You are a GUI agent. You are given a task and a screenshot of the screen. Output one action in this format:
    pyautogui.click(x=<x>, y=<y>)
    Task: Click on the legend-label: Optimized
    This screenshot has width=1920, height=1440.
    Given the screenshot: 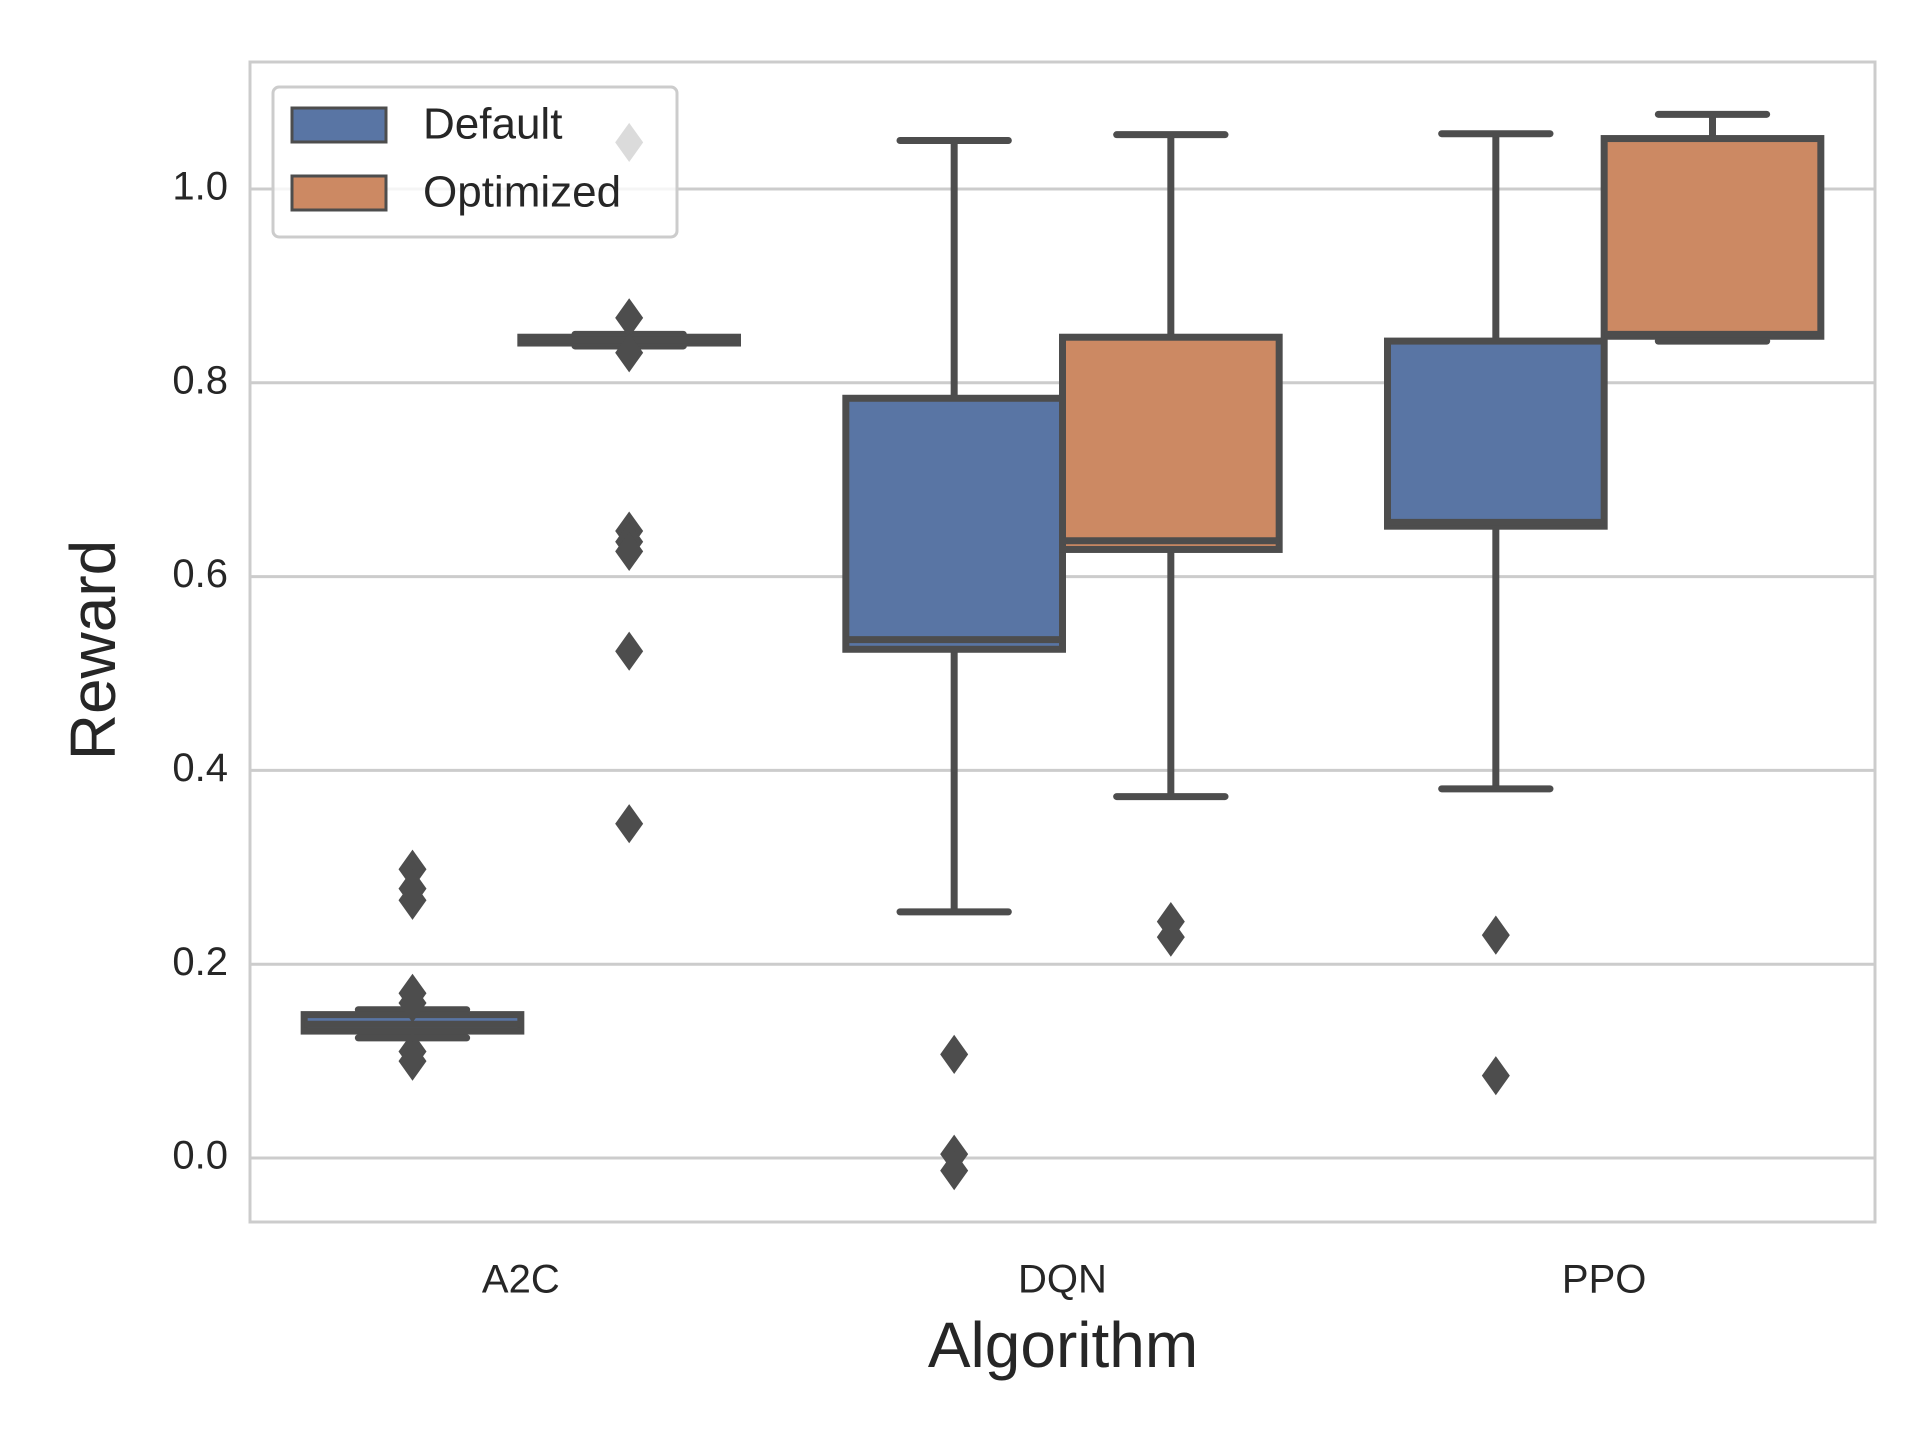 What is the action you would take?
    pyautogui.click(x=522, y=192)
    